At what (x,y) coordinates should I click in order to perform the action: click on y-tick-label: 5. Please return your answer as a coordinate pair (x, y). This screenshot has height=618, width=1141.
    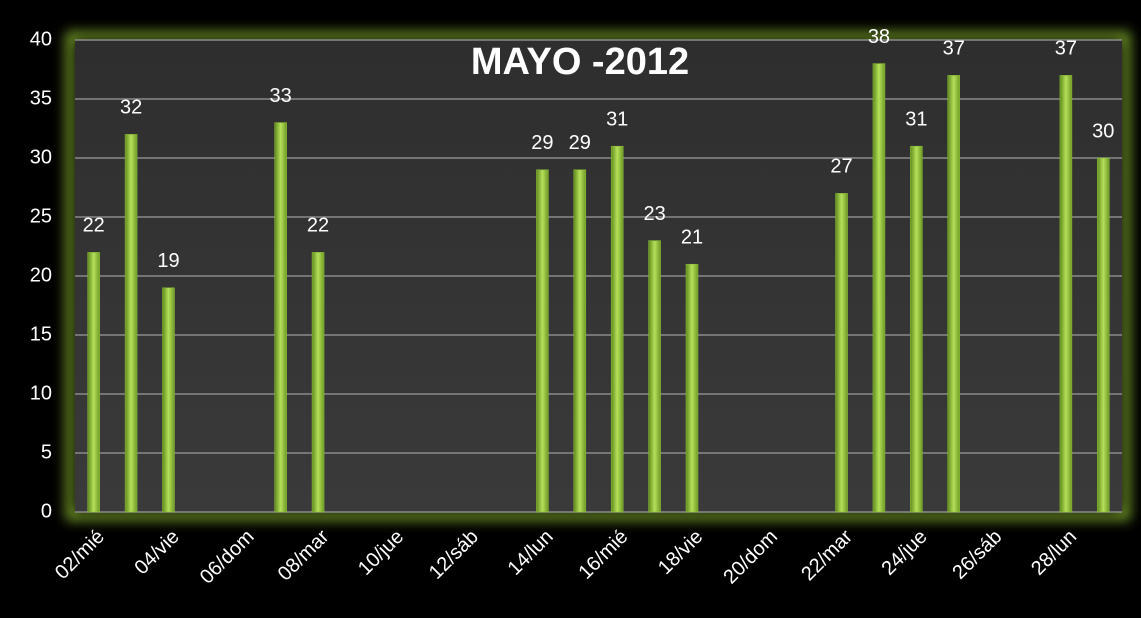
    Looking at the image, I should click on (46, 452).